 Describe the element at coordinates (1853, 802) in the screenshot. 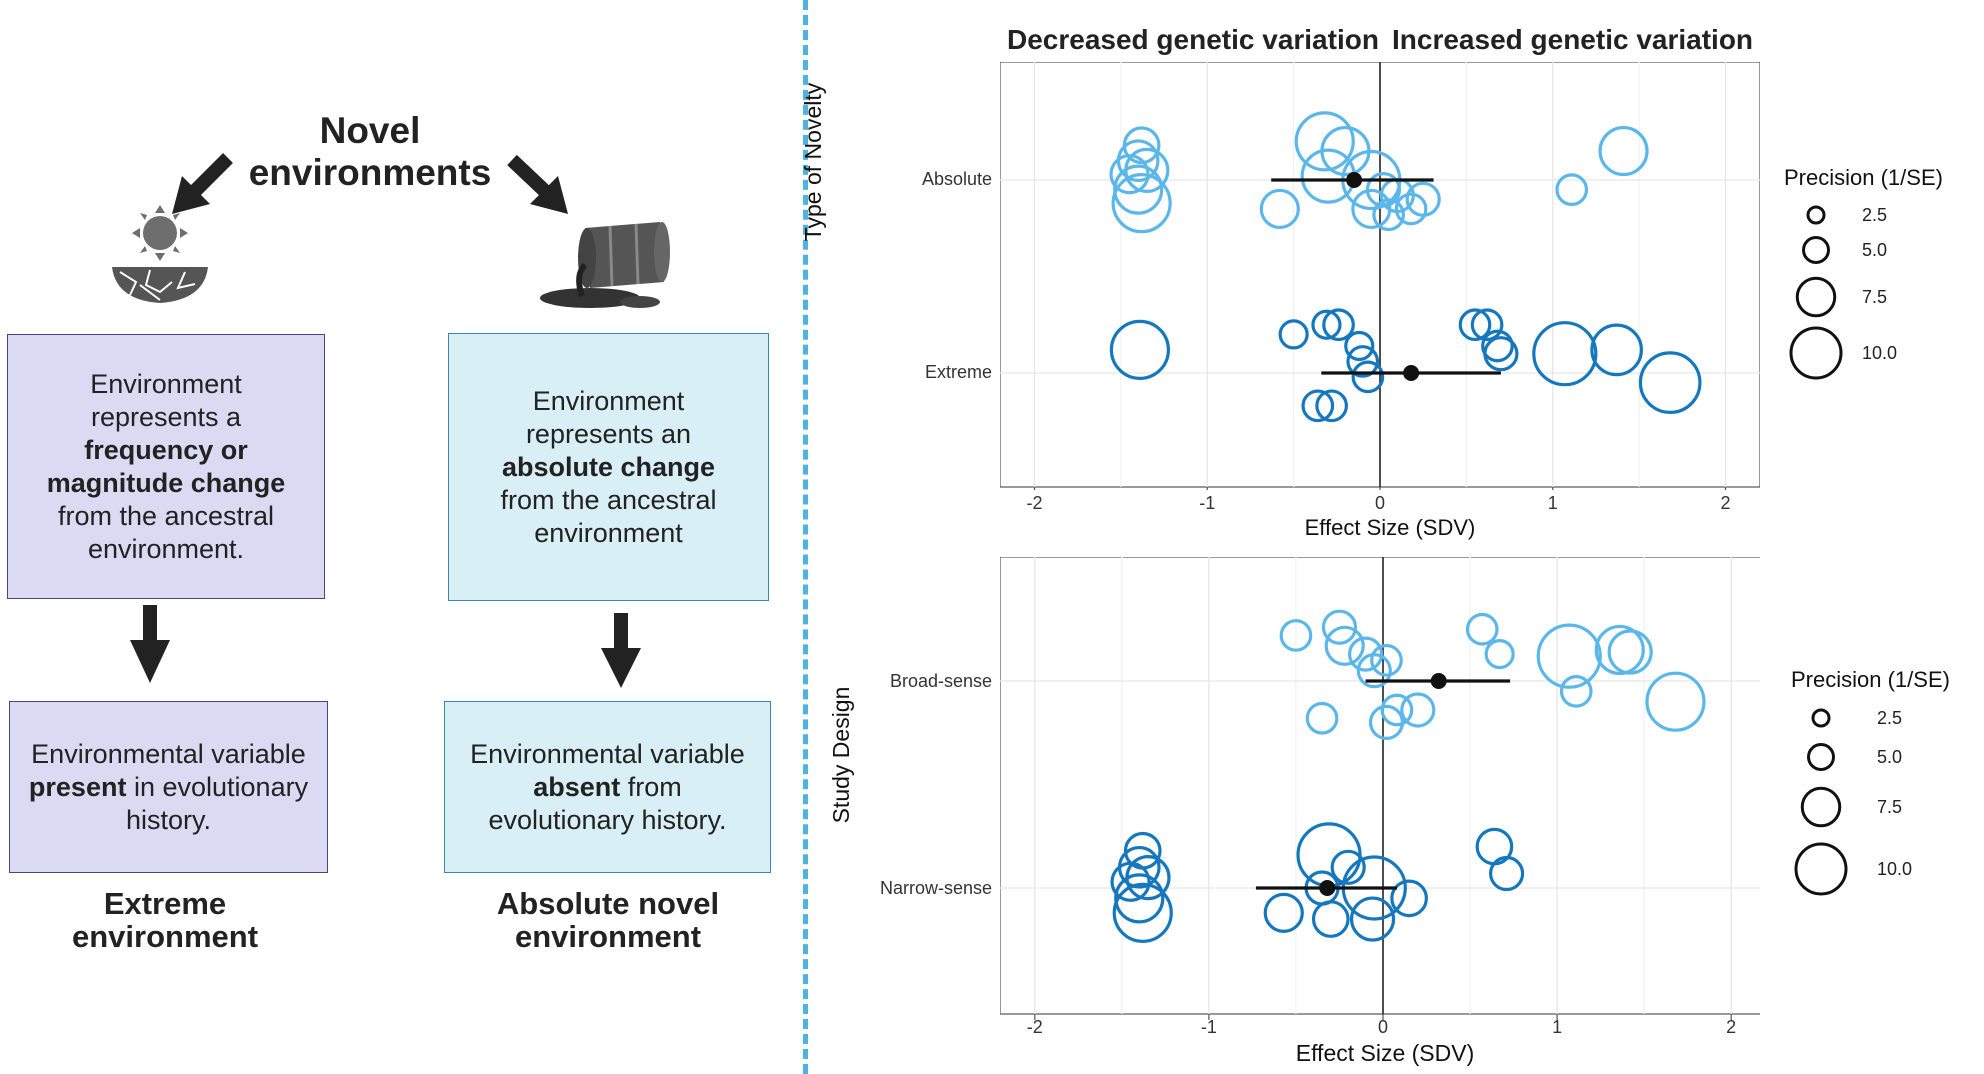

I see `legend-sizes-2: 2.5 5.0 7.5 10.0` at that location.